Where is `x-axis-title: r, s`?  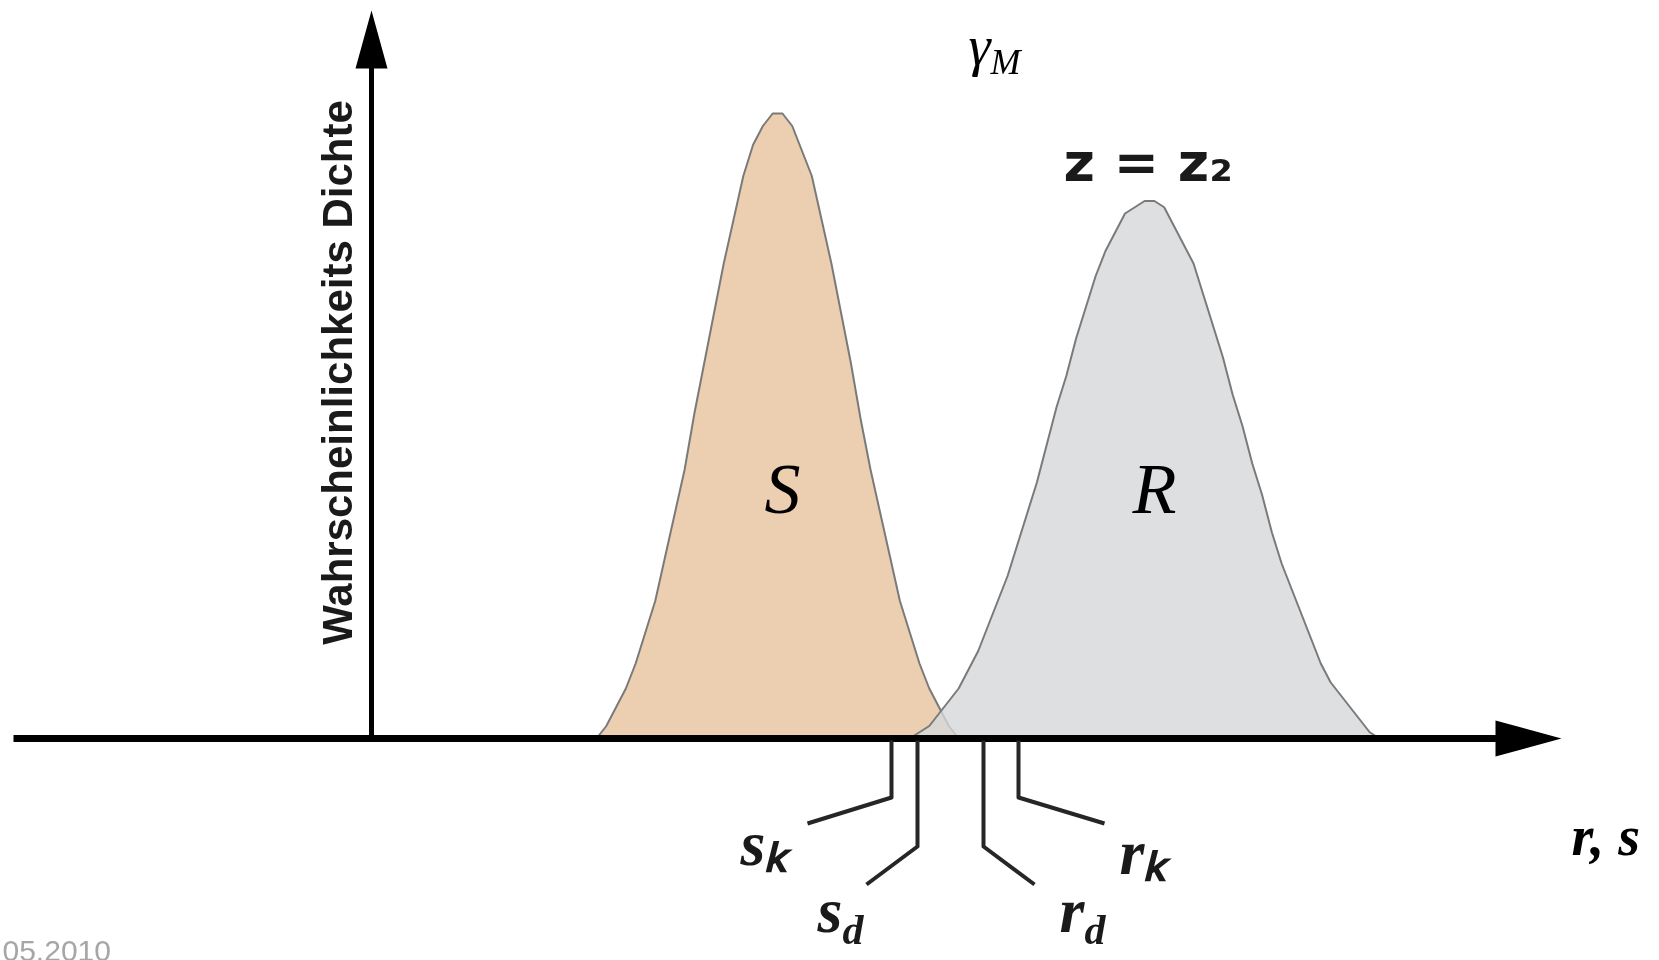 x-axis-title: r, s is located at coordinates (1605, 835).